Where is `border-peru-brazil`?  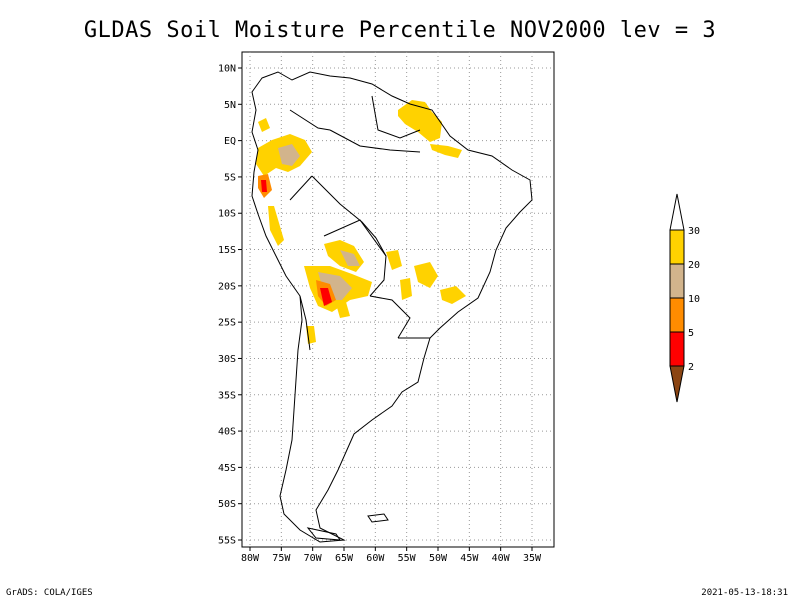
border-peru-brazil is located at coordinates (301, 188).